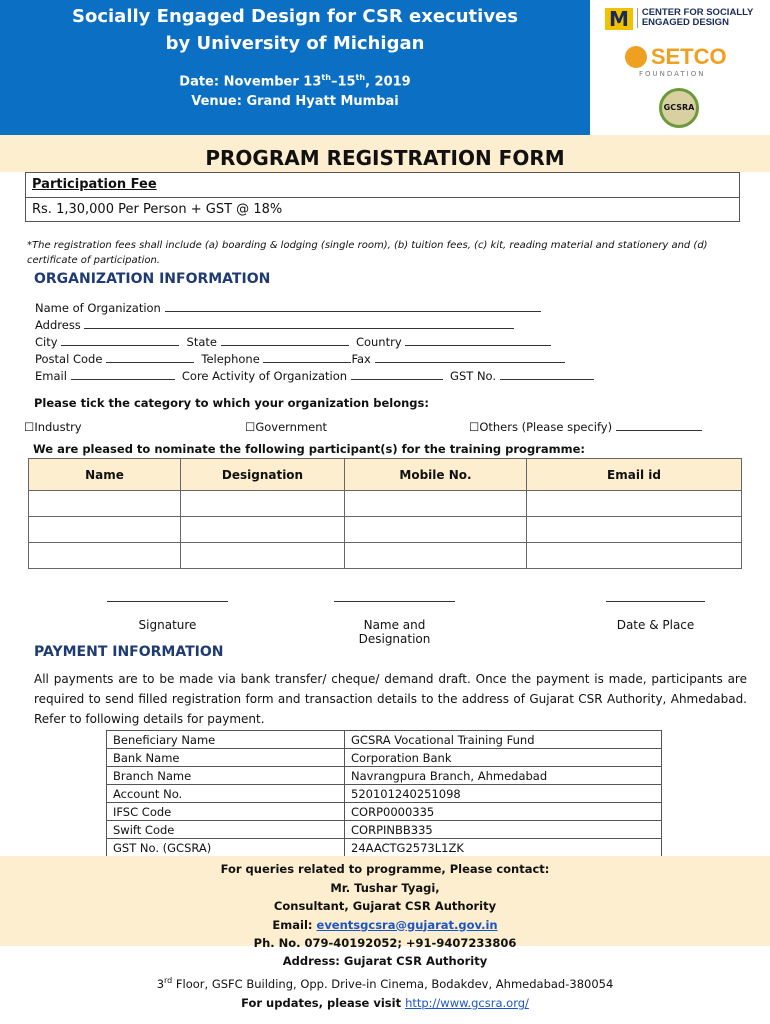  Describe the element at coordinates (104, 474) in the screenshot. I see `col-name: Name` at that location.